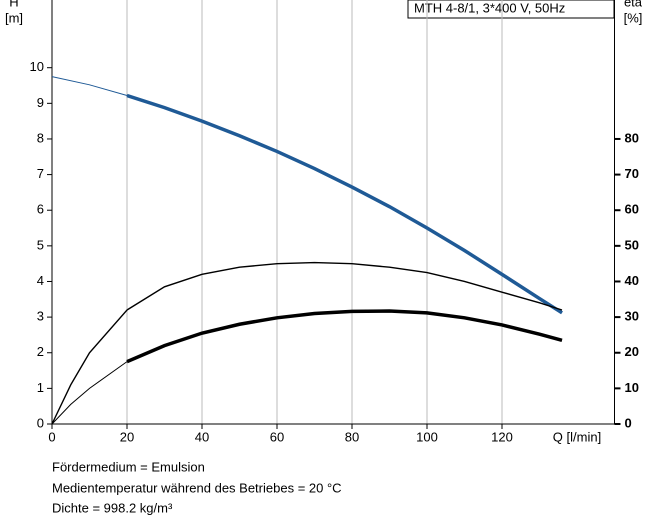  I want to click on y-tick-label: 5, so click(40, 244).